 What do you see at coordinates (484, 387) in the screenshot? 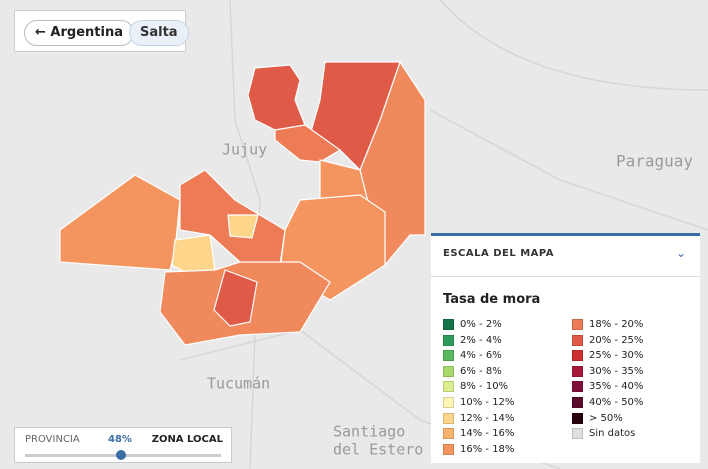
I see `legend-label: 8% - 10%` at bounding box center [484, 387].